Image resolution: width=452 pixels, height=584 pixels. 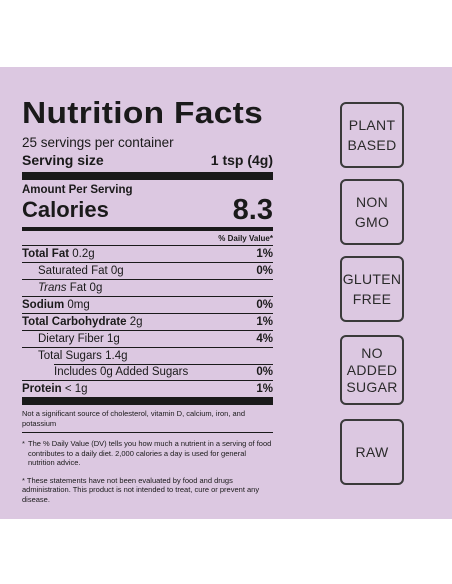 What do you see at coordinates (74, 322) in the screenshot?
I see `nutrient-name: Total Carbohydrate` at bounding box center [74, 322].